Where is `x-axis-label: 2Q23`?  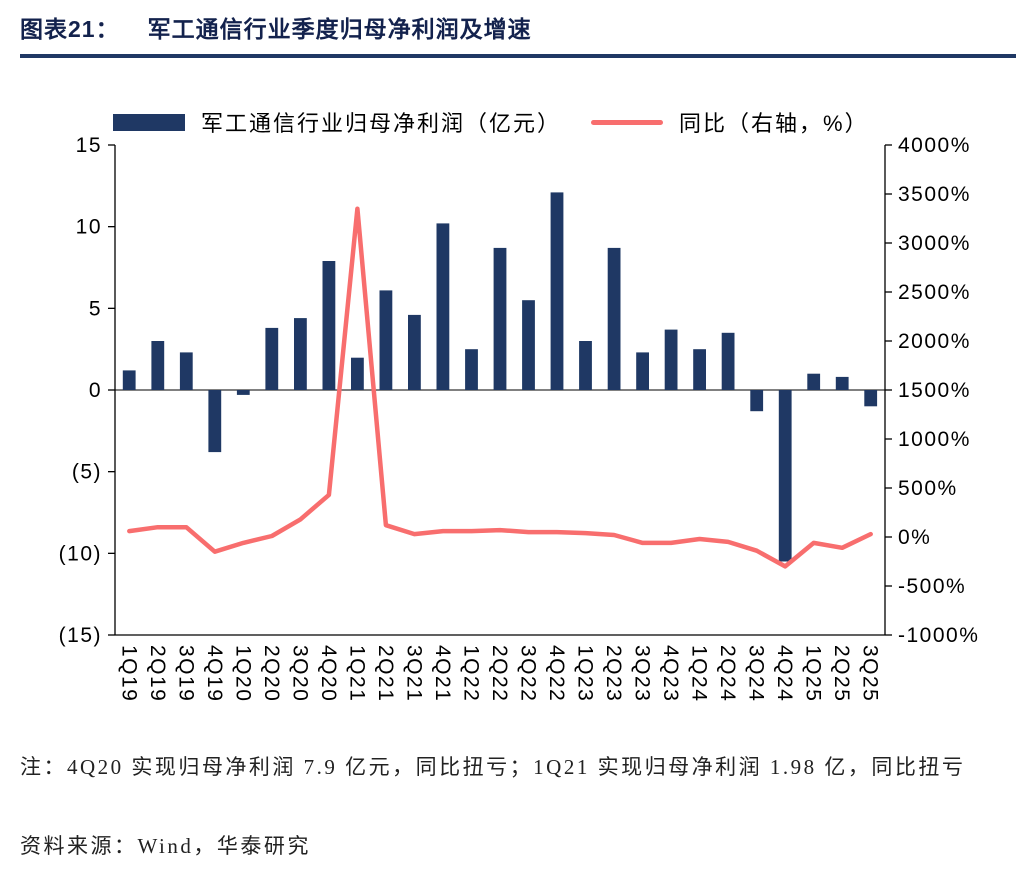 x-axis-label: 2Q23 is located at coordinates (613, 673).